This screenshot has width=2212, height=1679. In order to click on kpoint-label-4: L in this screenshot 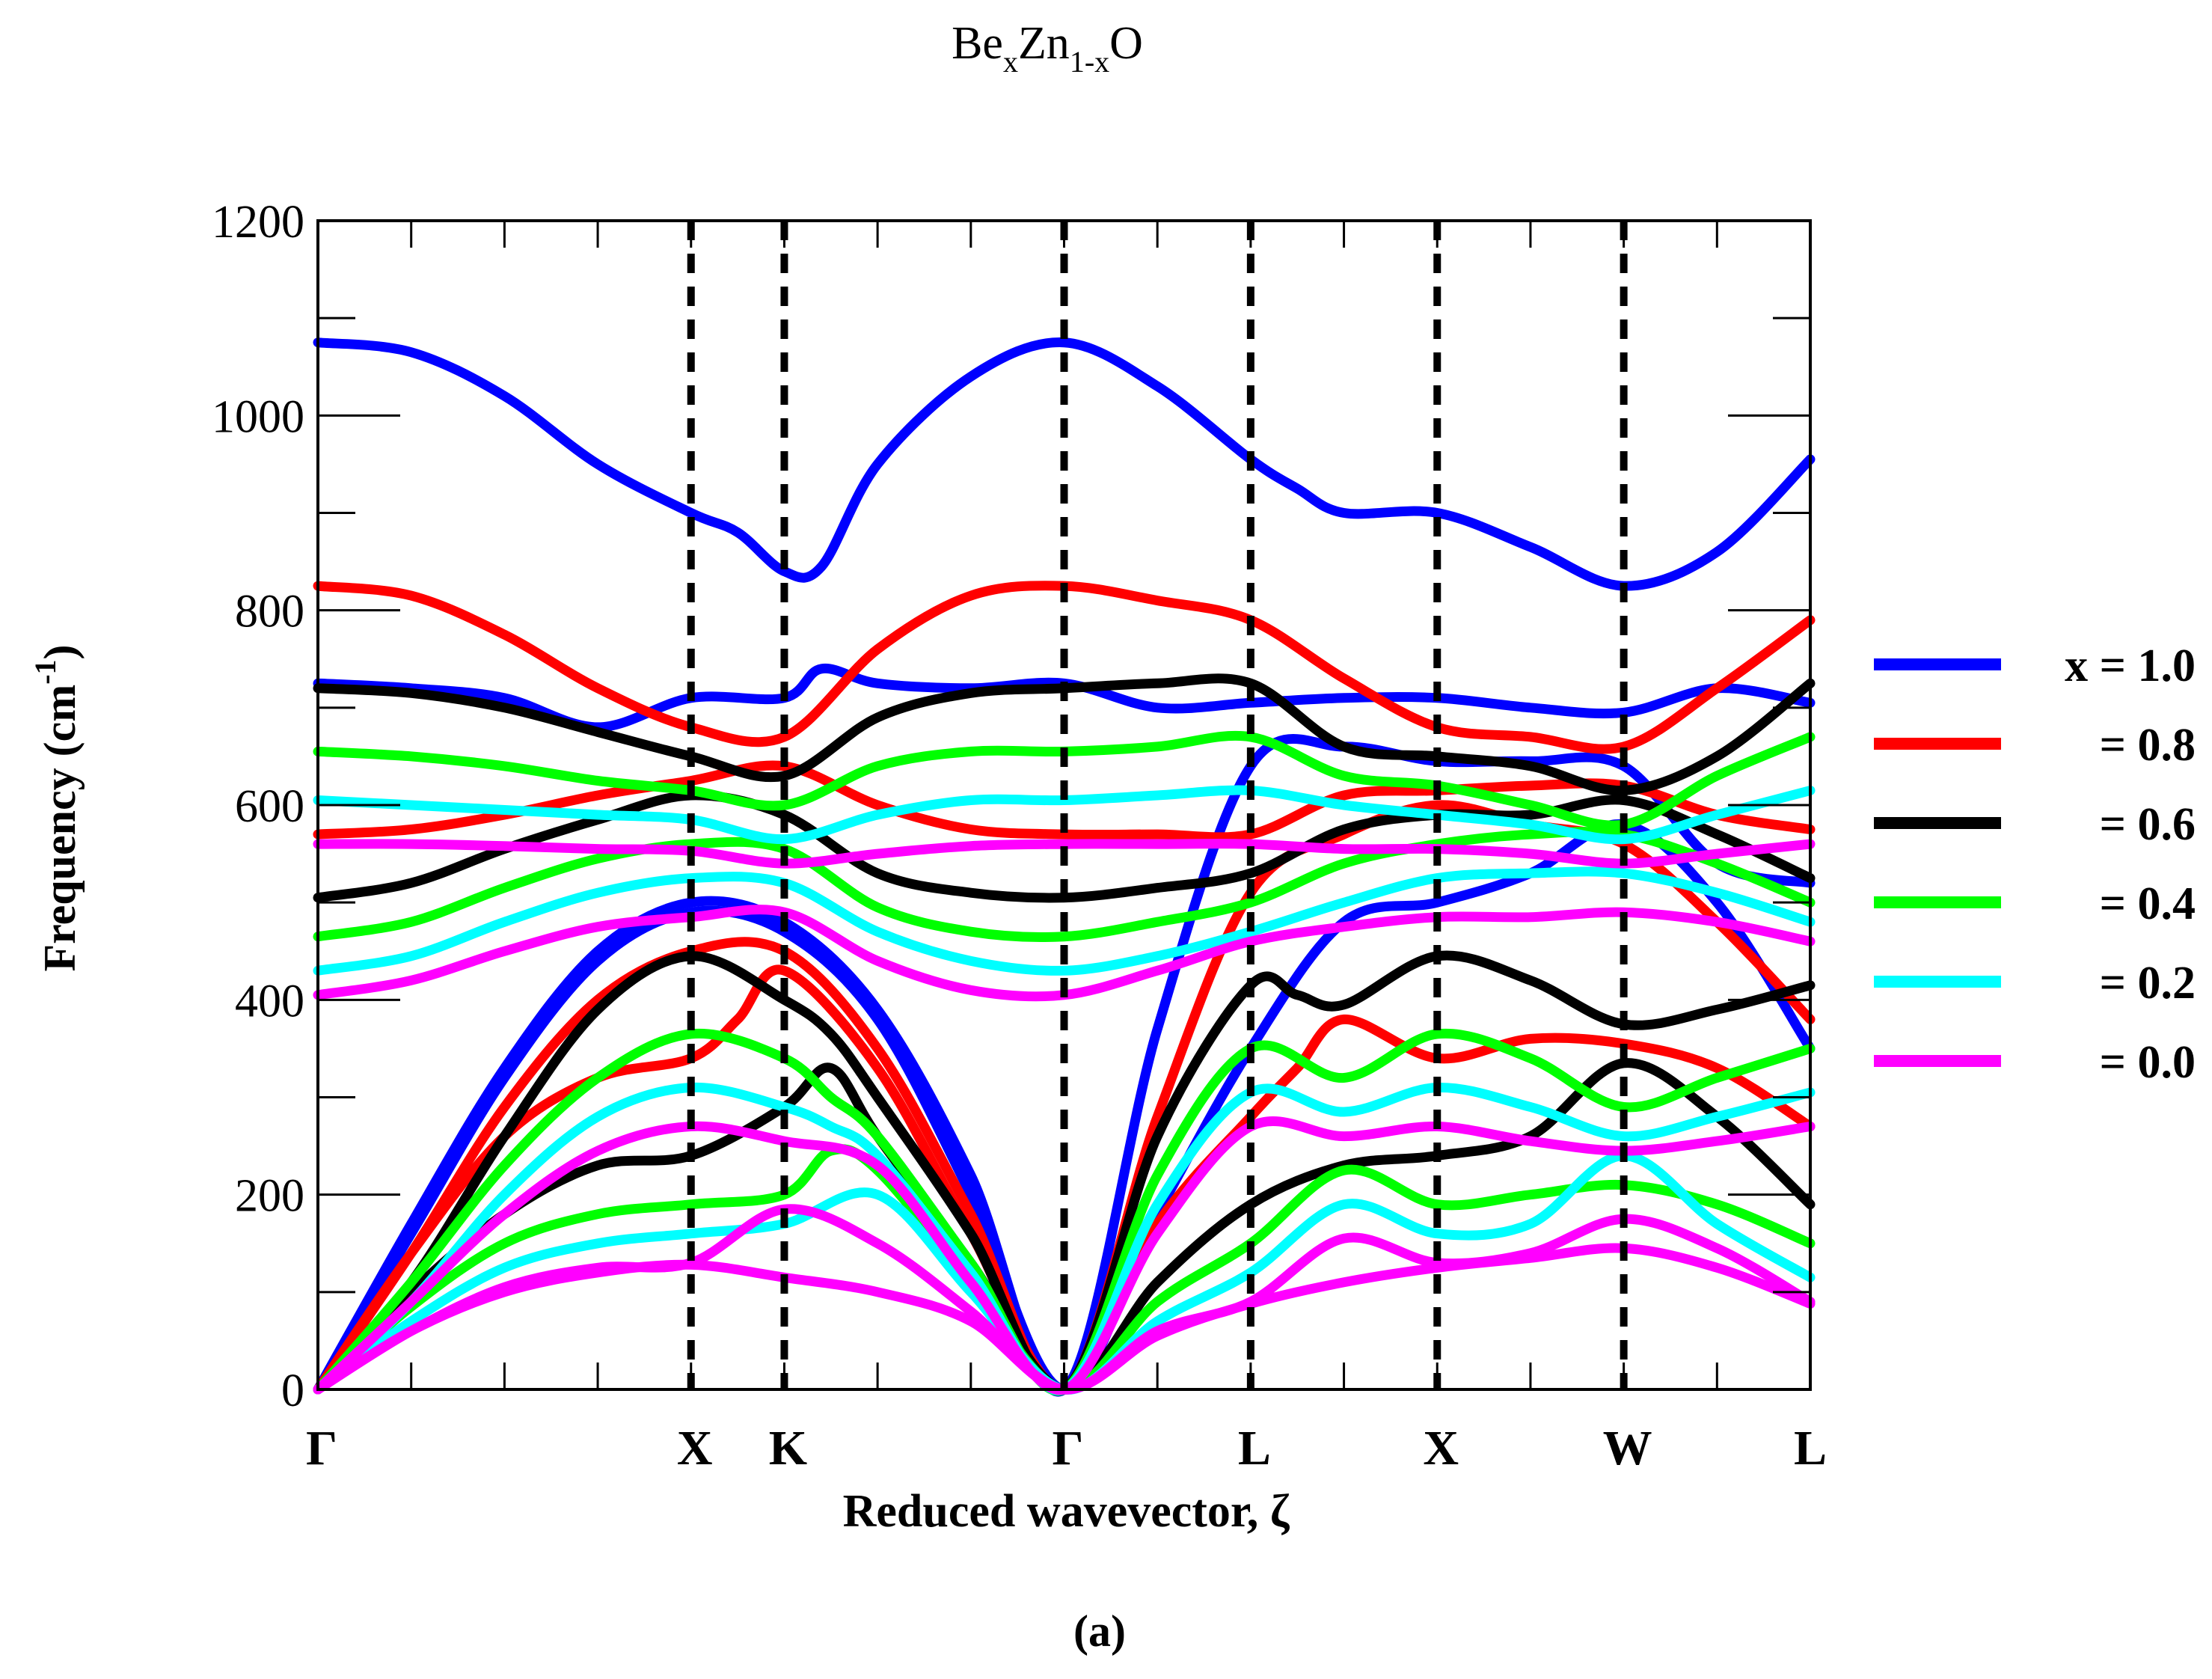, I will do `click(1254, 1448)`.